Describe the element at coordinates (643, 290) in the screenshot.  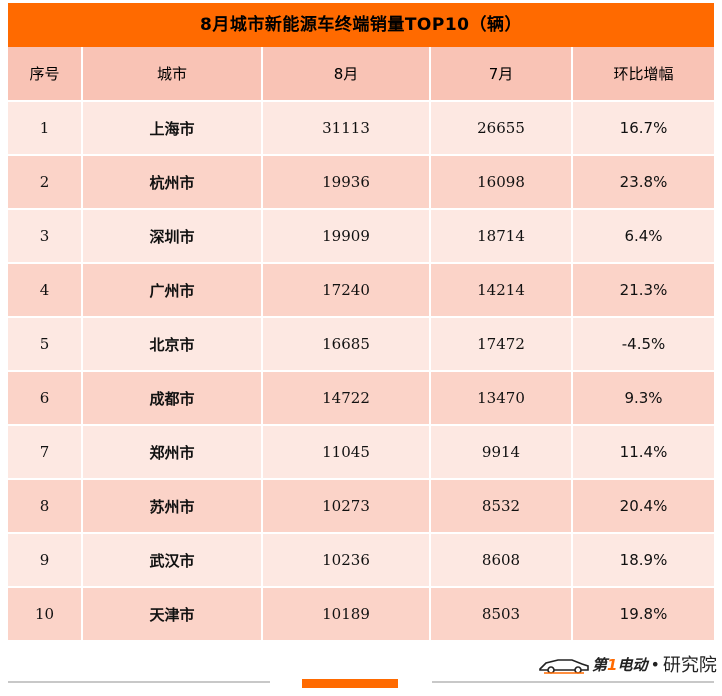
I see `growth-cell: 21.3%` at that location.